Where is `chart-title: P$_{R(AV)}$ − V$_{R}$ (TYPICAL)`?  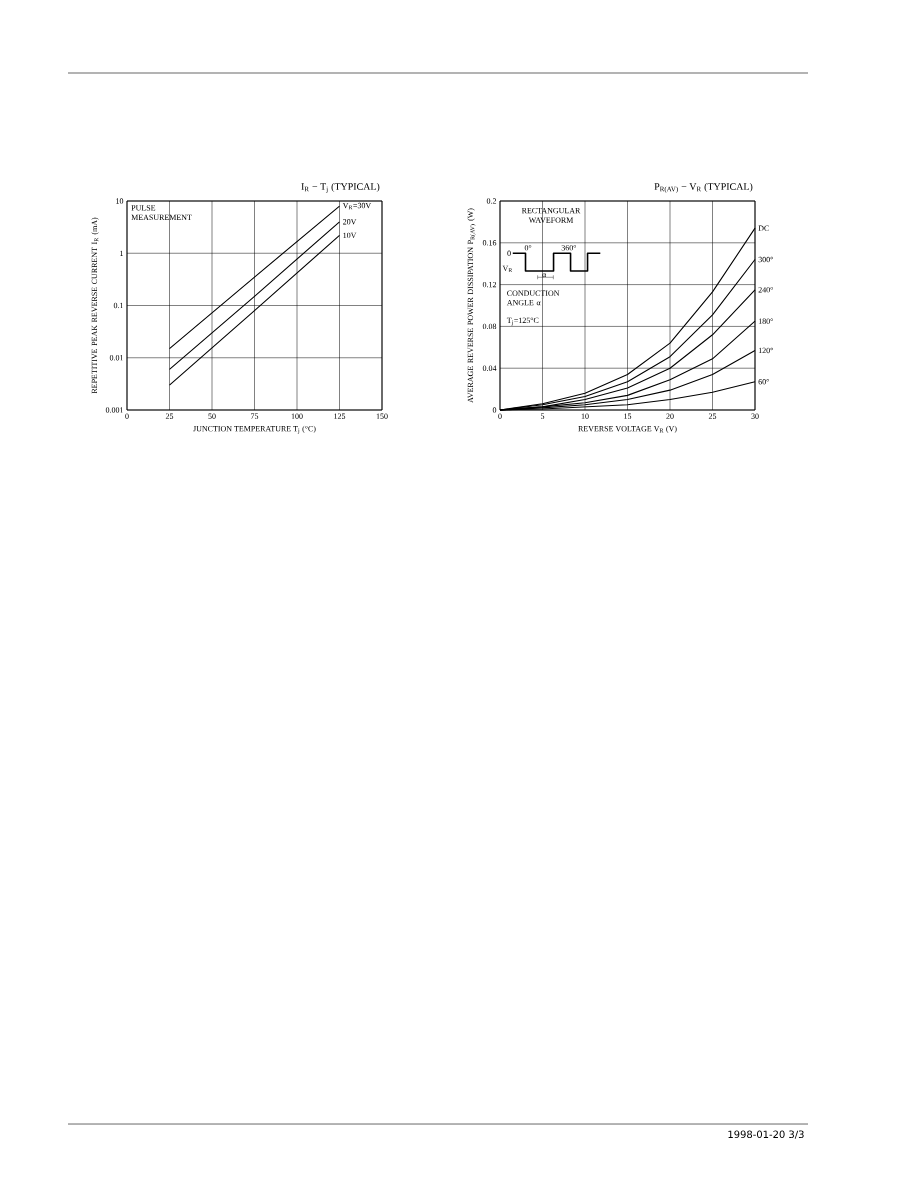
chart-title: P$_{R(AV)}$ − V$_{R}$ (TYPICAL) is located at coordinates (703, 187).